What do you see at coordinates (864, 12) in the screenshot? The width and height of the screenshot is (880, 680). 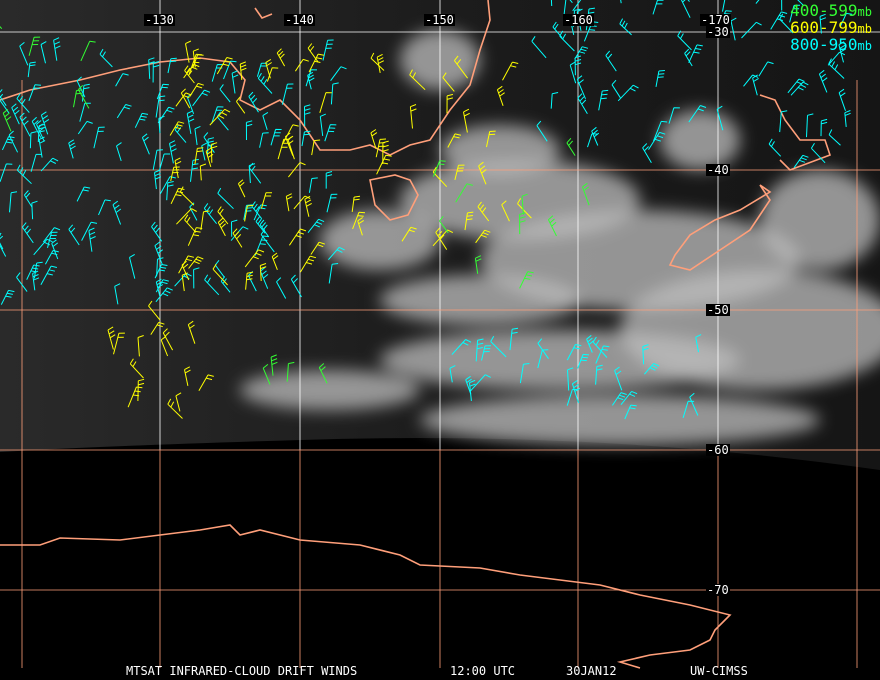 I see `legend-unit: mb` at bounding box center [864, 12].